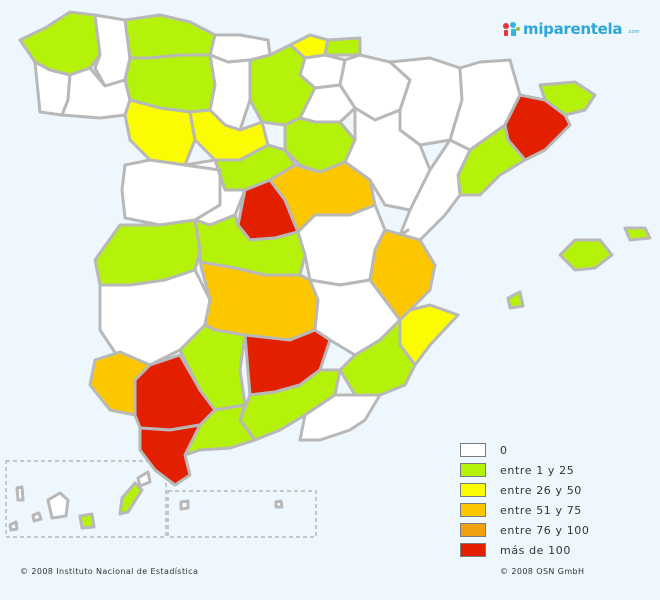 The image size is (660, 600). I want to click on legend-label: entre 76 y 100, so click(545, 530).